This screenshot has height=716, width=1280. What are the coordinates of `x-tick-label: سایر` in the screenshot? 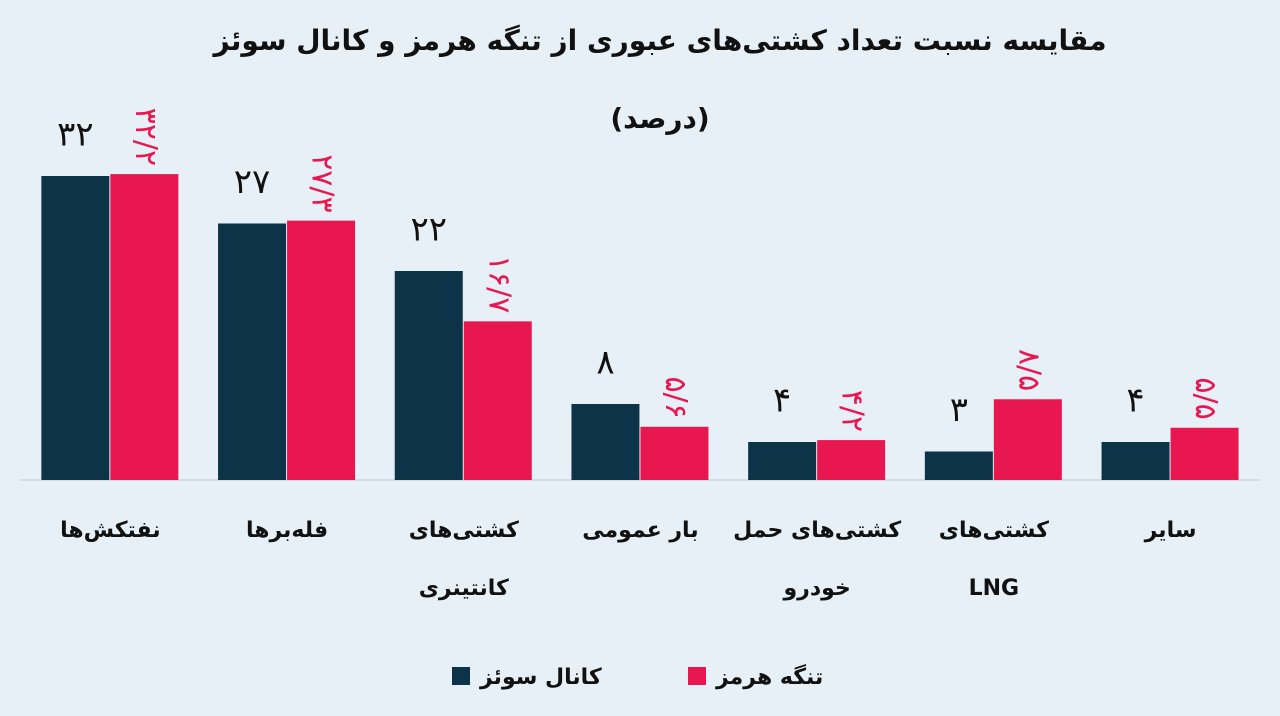 It's located at (1170, 530).